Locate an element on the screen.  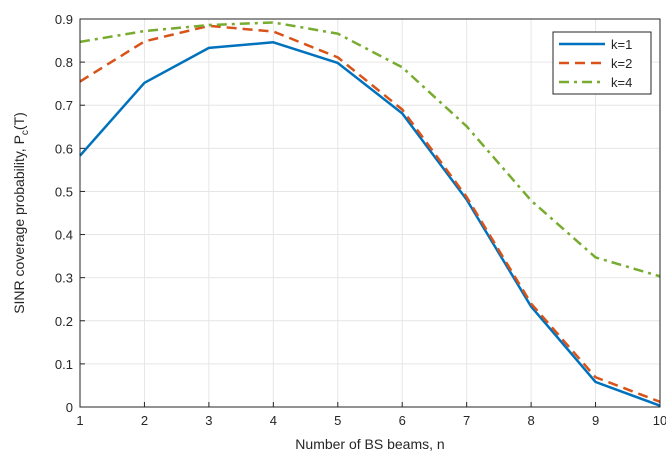
legend-label: k=1 is located at coordinates (621, 44).